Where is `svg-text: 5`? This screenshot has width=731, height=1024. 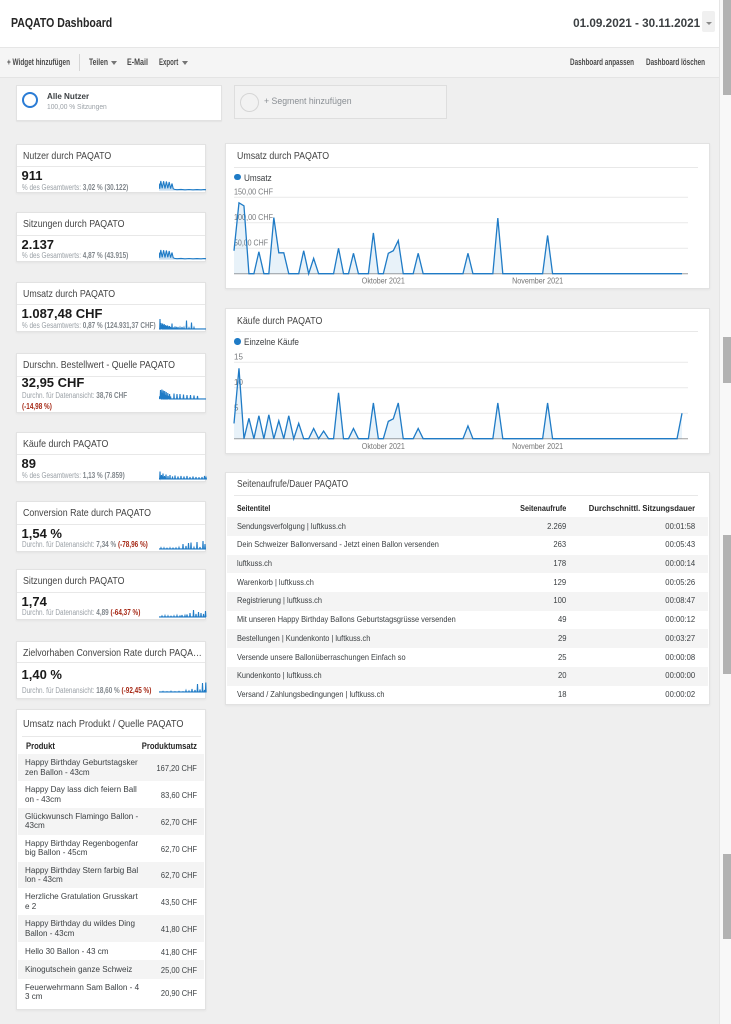
svg-text: 5 is located at coordinates (236, 407).